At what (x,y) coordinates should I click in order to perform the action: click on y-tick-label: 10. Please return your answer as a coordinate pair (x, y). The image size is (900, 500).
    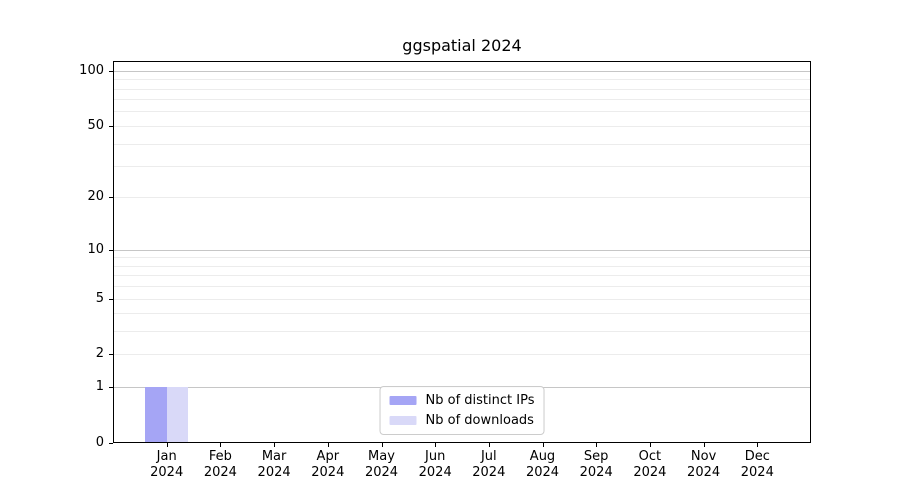
    Looking at the image, I should click on (95, 249).